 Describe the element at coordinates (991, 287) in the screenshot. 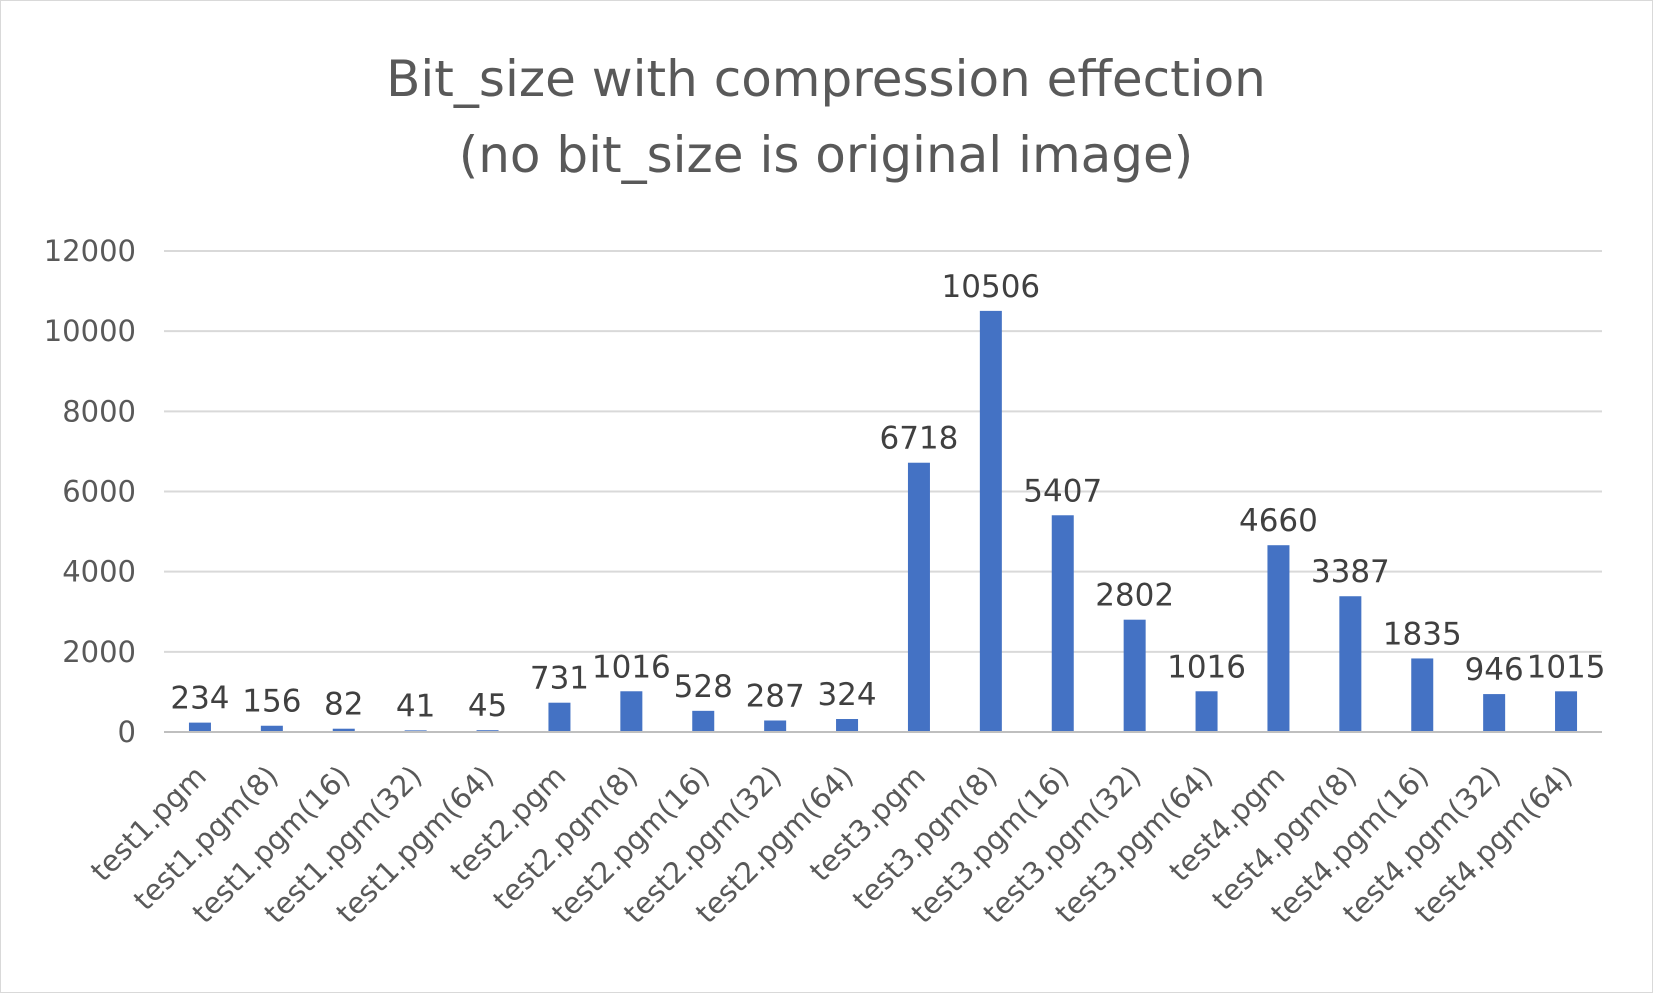

I see `data-label-12: 10506` at that location.